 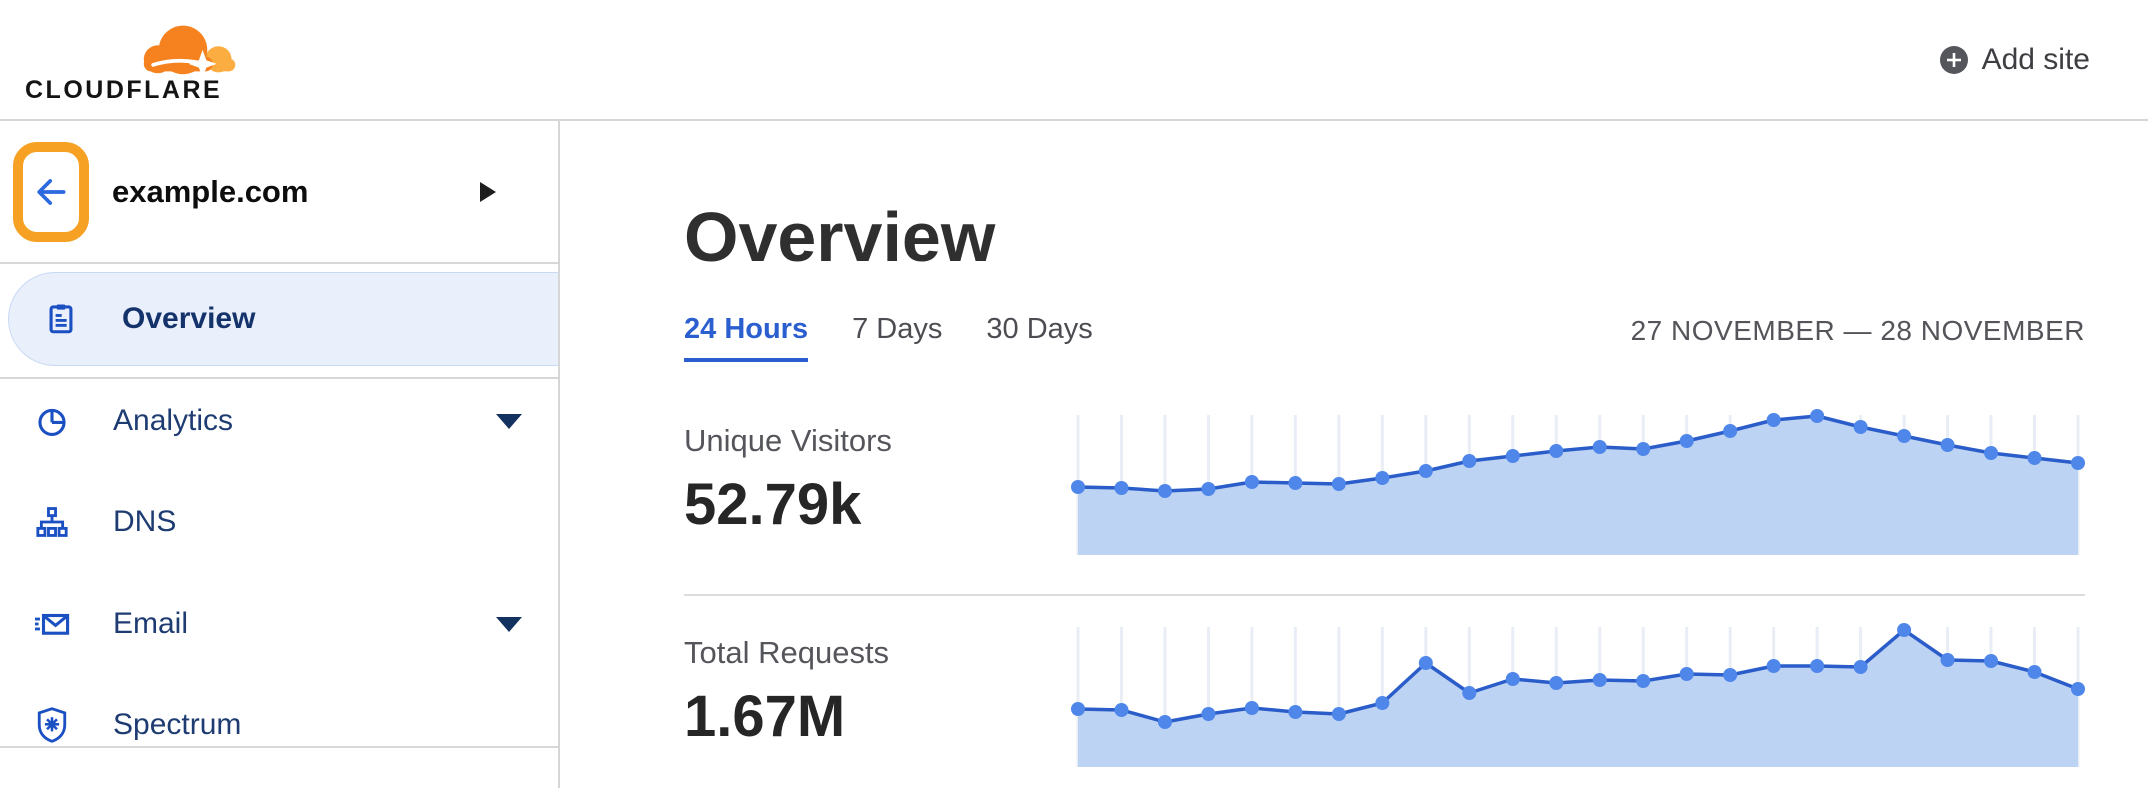 I want to click on tab-30-days: 30 Days, so click(x=1039, y=329).